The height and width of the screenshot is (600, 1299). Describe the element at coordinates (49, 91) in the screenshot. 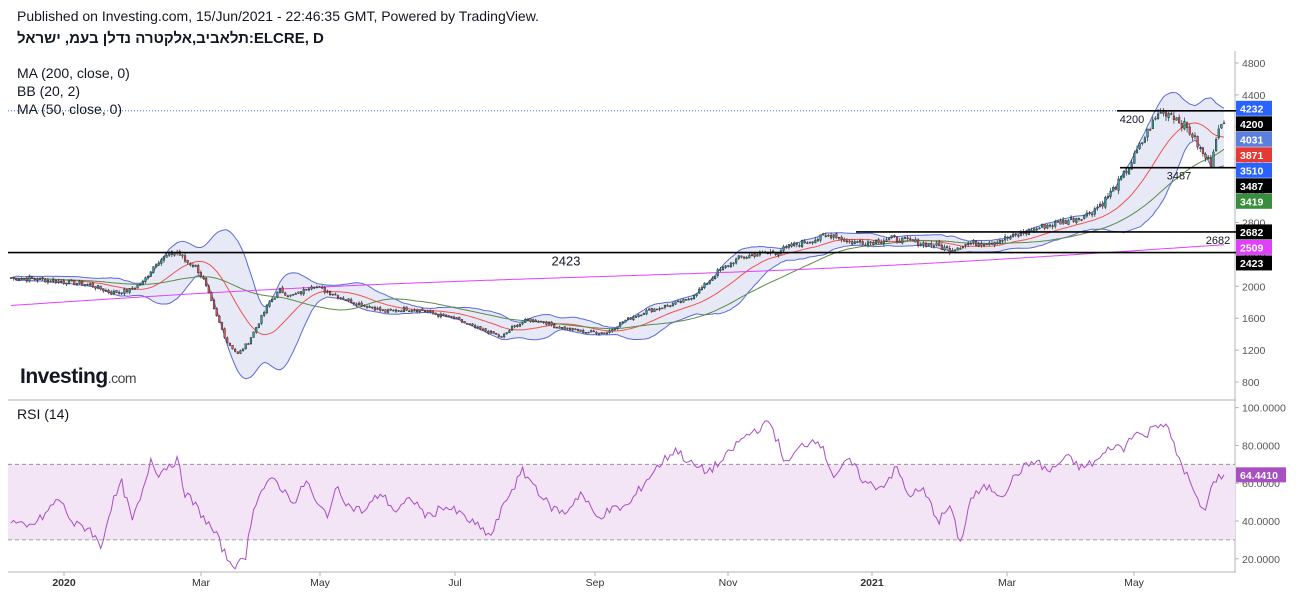

I see `indicator-bb-label: BB (20, 2)` at that location.